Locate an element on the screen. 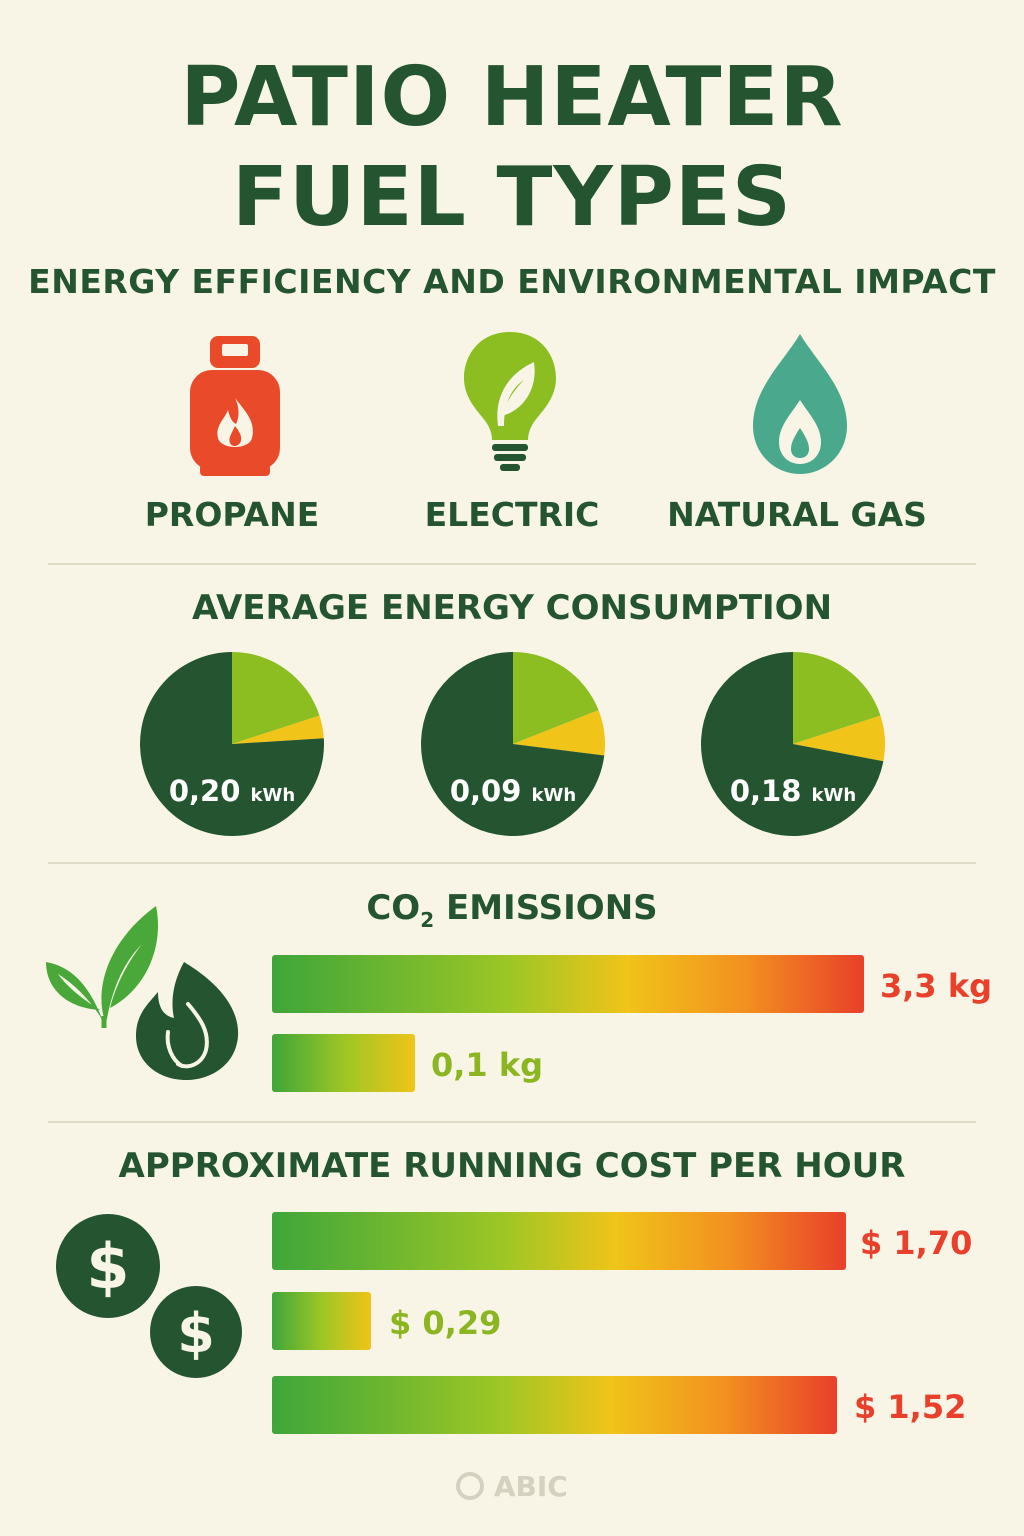  pie-chart-natural-gas: 0,18 kWh is located at coordinates (793, 744).